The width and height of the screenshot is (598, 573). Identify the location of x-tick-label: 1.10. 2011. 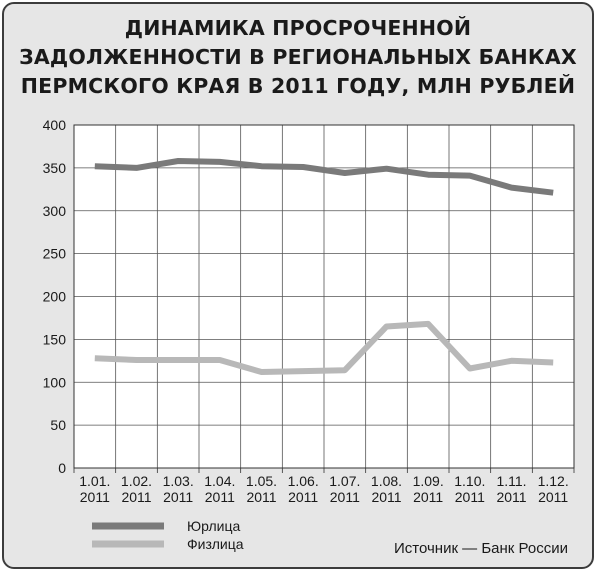
(469, 489).